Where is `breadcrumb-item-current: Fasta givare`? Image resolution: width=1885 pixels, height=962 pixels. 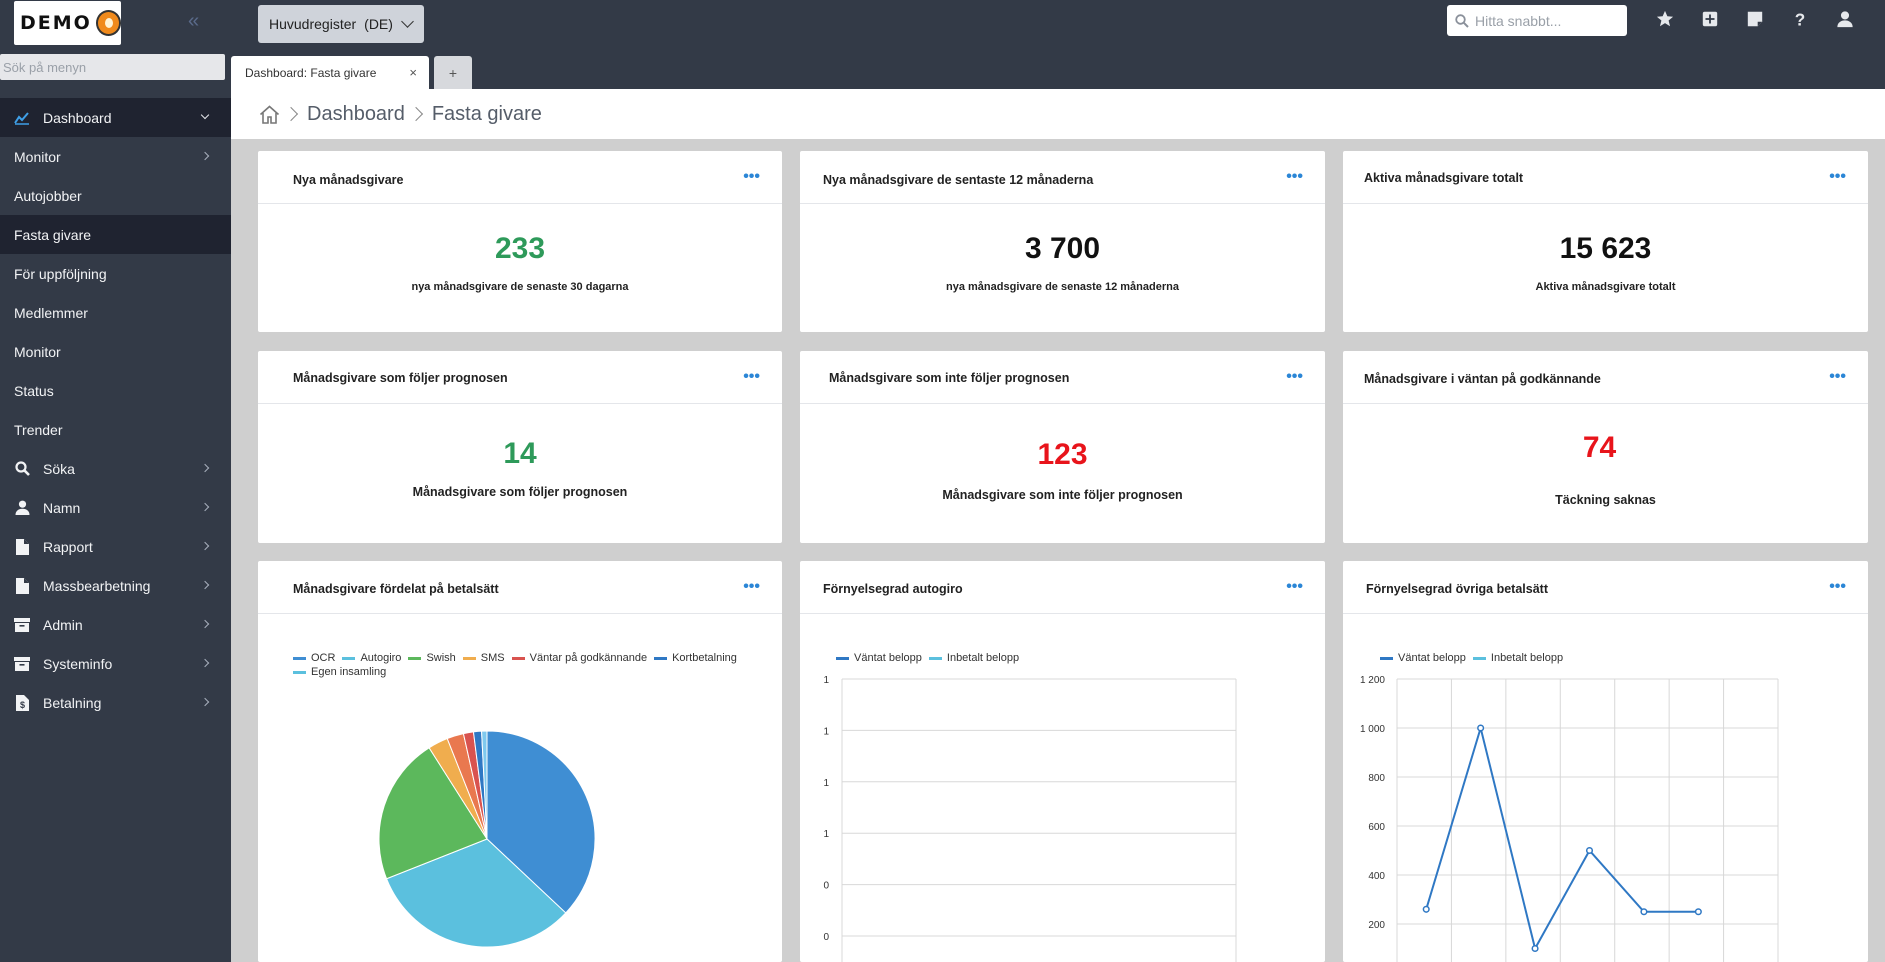
breadcrumb-item-current: Fasta givare is located at coordinates (486, 113).